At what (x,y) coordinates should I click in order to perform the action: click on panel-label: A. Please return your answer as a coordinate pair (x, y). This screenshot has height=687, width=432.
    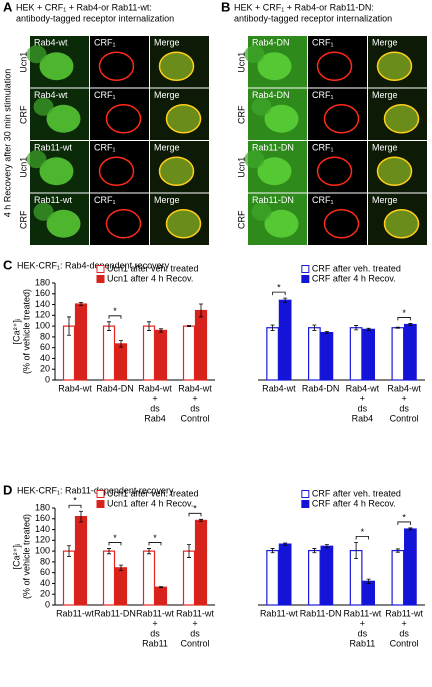
    Looking at the image, I should click on (8, 7).